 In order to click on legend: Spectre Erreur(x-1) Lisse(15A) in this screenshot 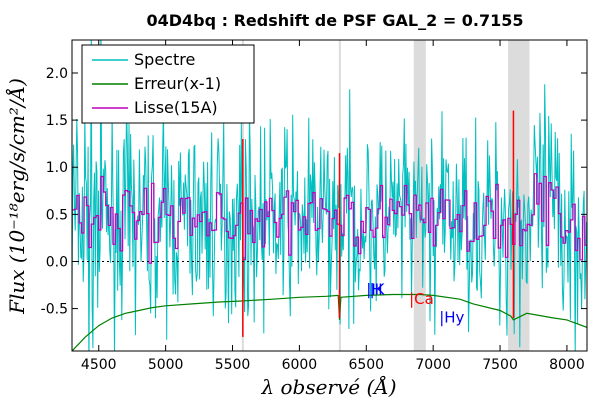, I will do `click(168, 84)`.